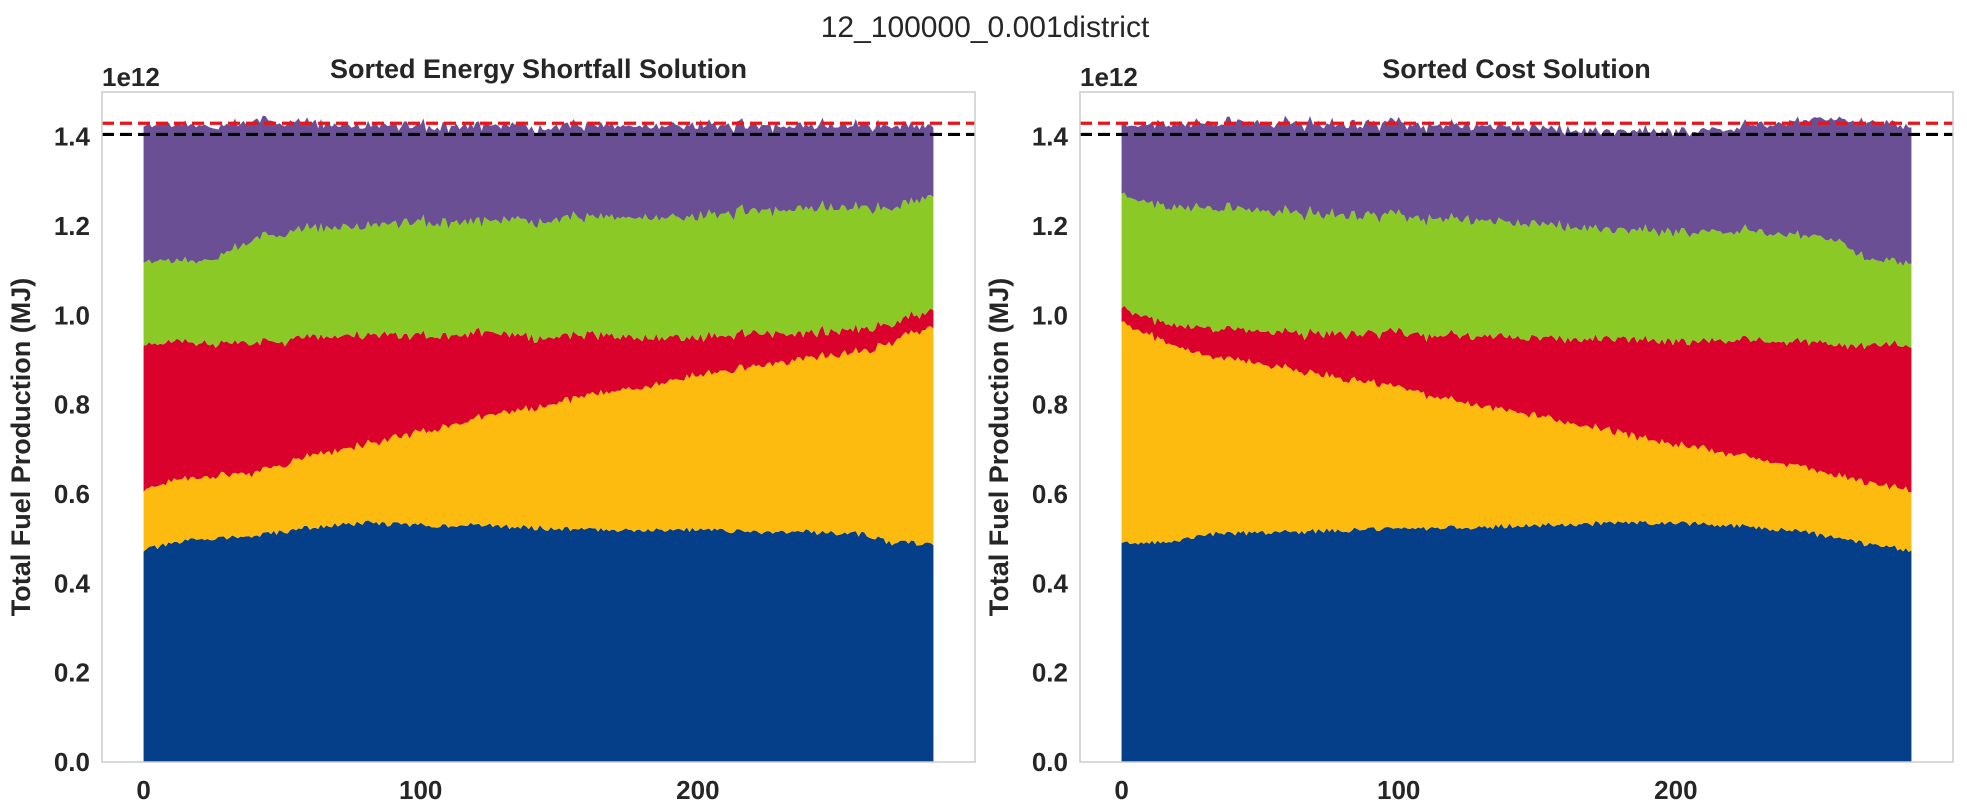 This screenshot has height=812, width=1967. Describe the element at coordinates (985, 27) in the screenshot. I see `figure-suptitle: 12_100000_0.001district` at that location.